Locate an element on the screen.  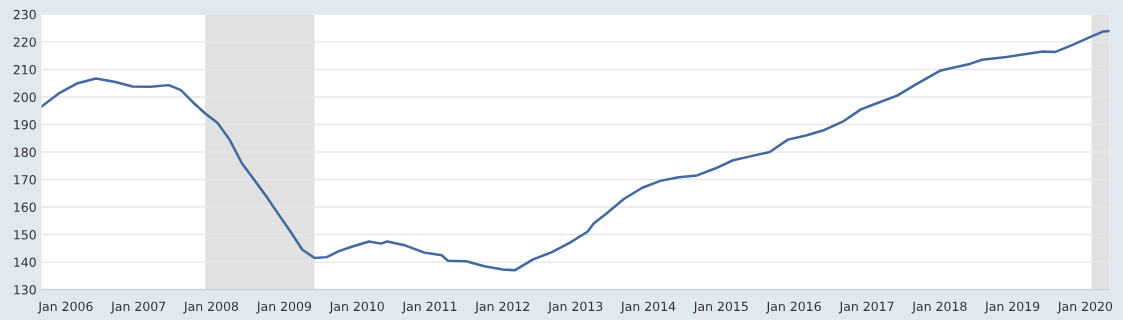
y-tick-label: 180 is located at coordinates (25, 152).